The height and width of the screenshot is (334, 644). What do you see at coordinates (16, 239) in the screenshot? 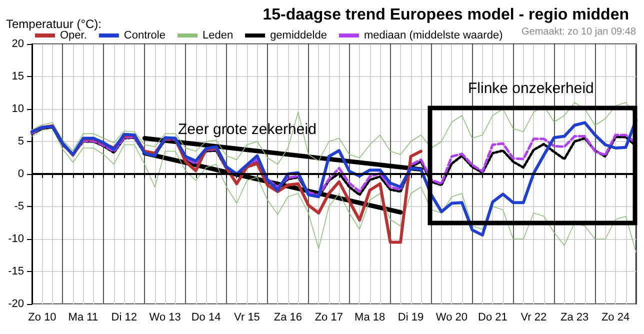
I see `y-tick-label: -10` at bounding box center [16, 239].